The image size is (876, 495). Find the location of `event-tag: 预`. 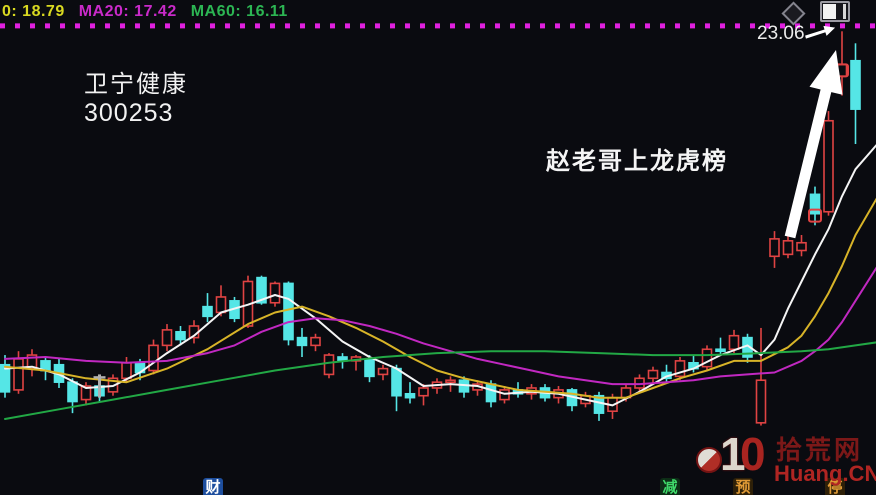

event-tag: 预 is located at coordinates (743, 486).